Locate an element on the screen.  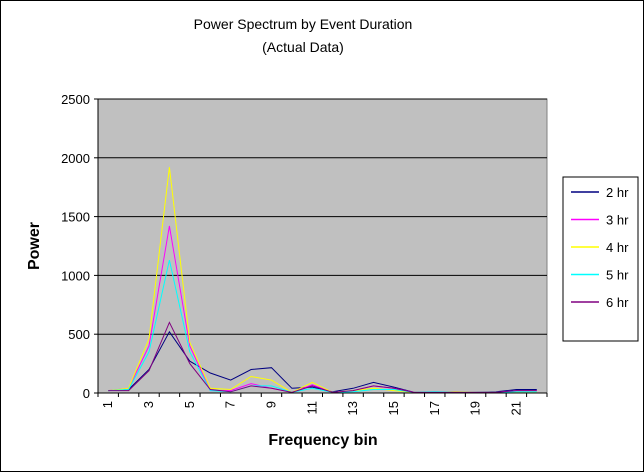
y-axis-ticks: 0 500 1000 1500 2000 2500 is located at coordinates (79, 246).